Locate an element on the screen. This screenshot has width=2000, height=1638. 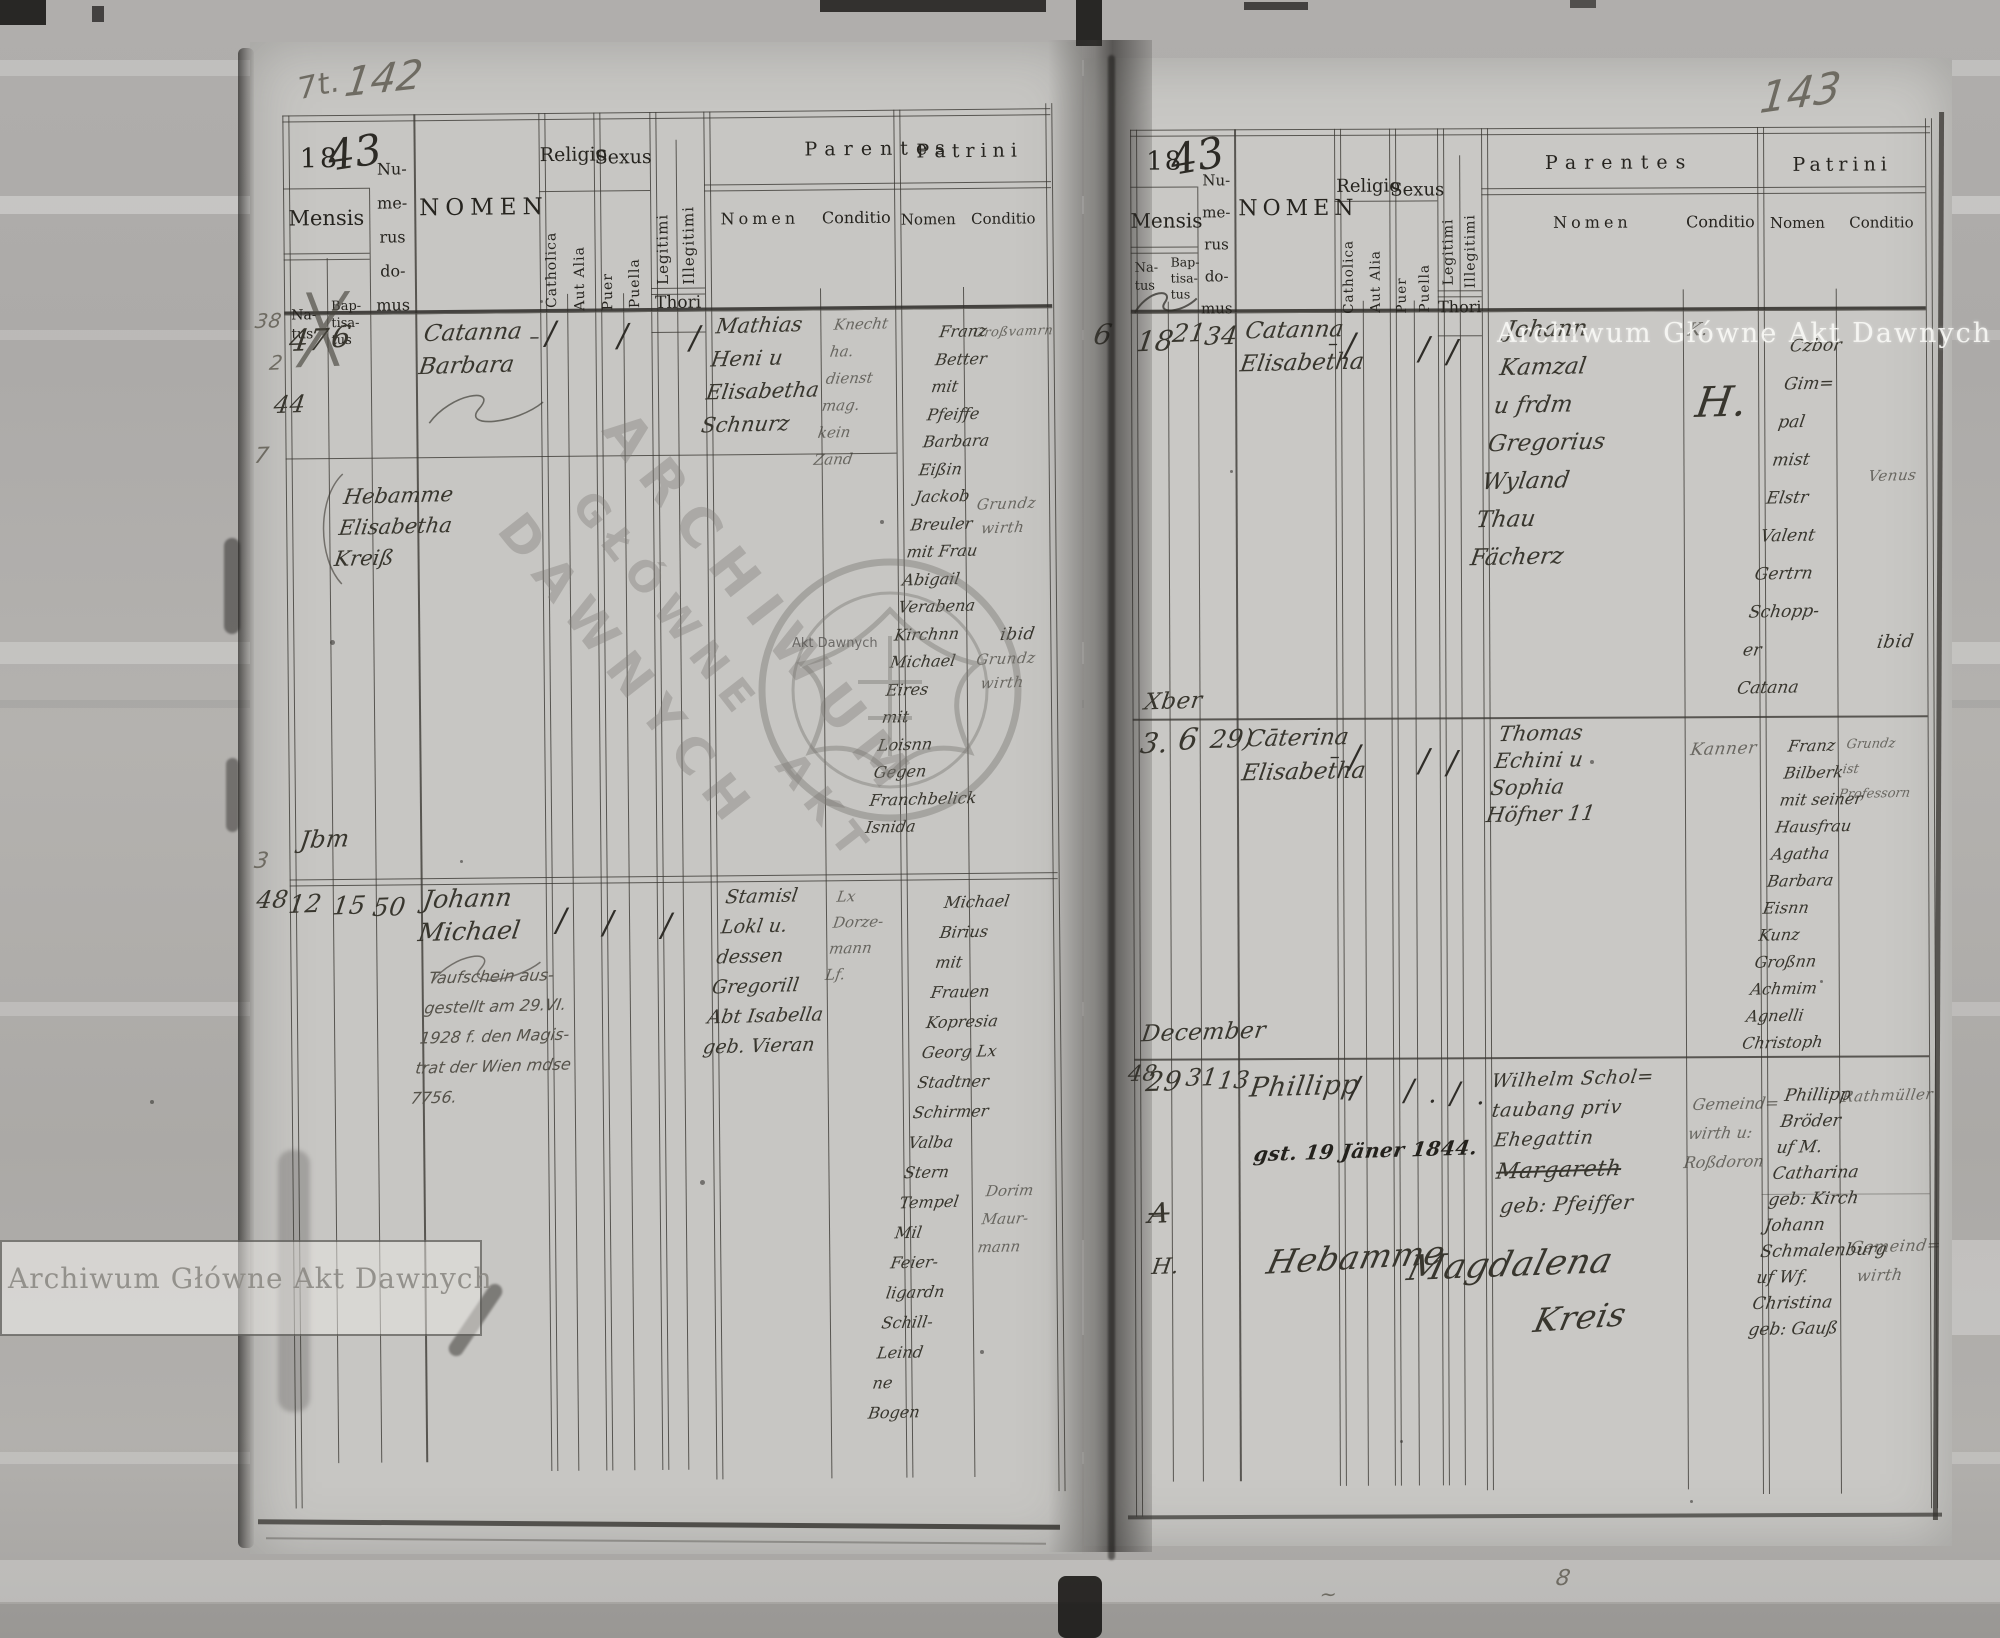
record2-baptisatus: 15 is located at coordinates (349, 905).